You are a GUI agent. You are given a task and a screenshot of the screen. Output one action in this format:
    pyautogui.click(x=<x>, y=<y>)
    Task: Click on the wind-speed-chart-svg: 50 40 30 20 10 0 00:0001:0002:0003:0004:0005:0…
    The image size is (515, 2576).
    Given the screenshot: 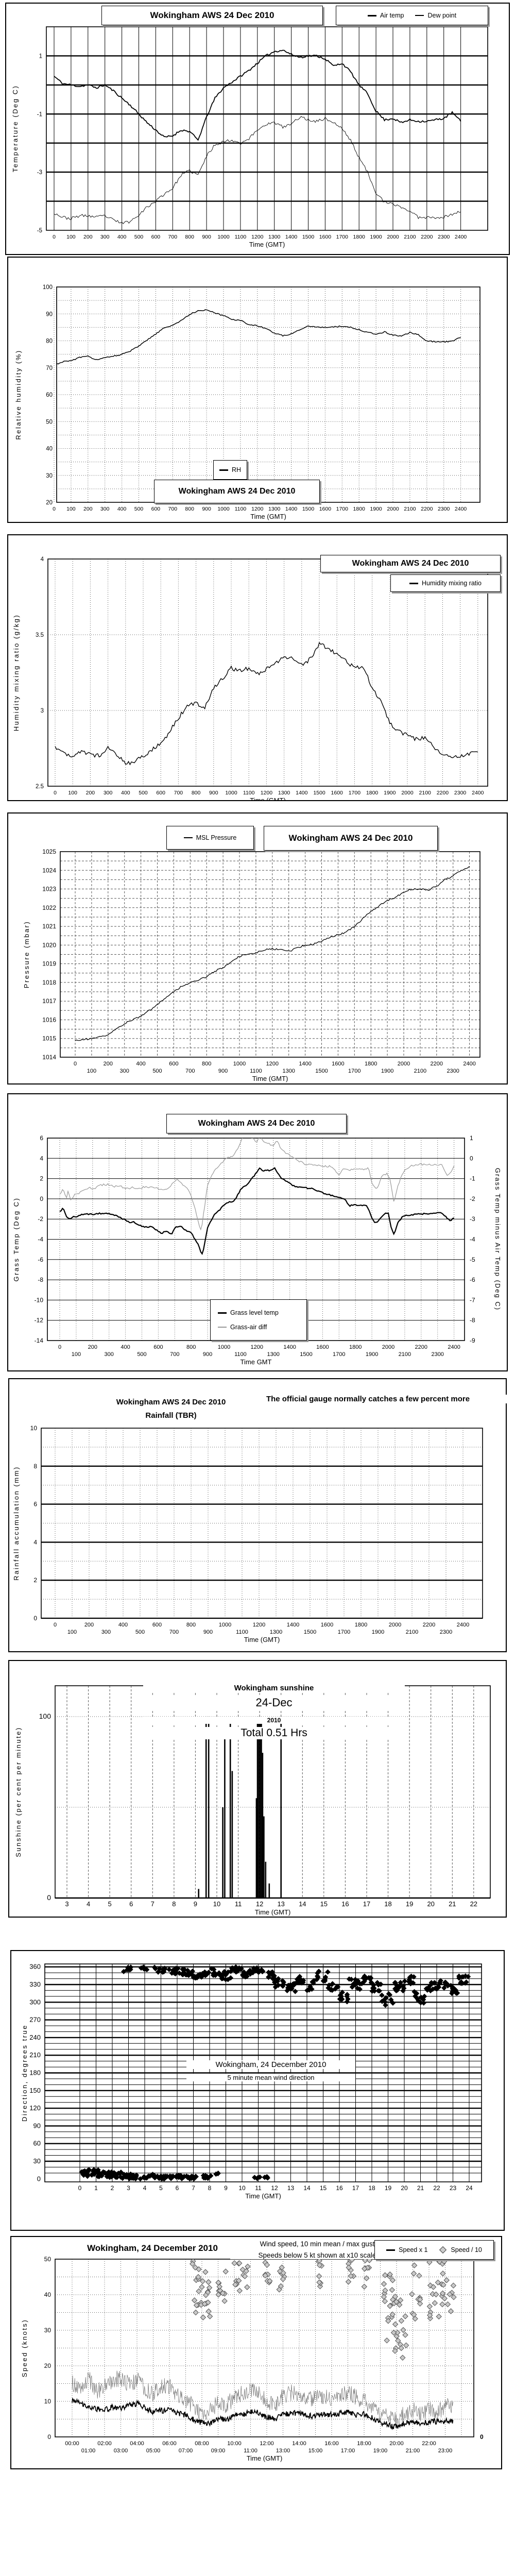 What is the action you would take?
    pyautogui.click(x=253, y=2359)
    